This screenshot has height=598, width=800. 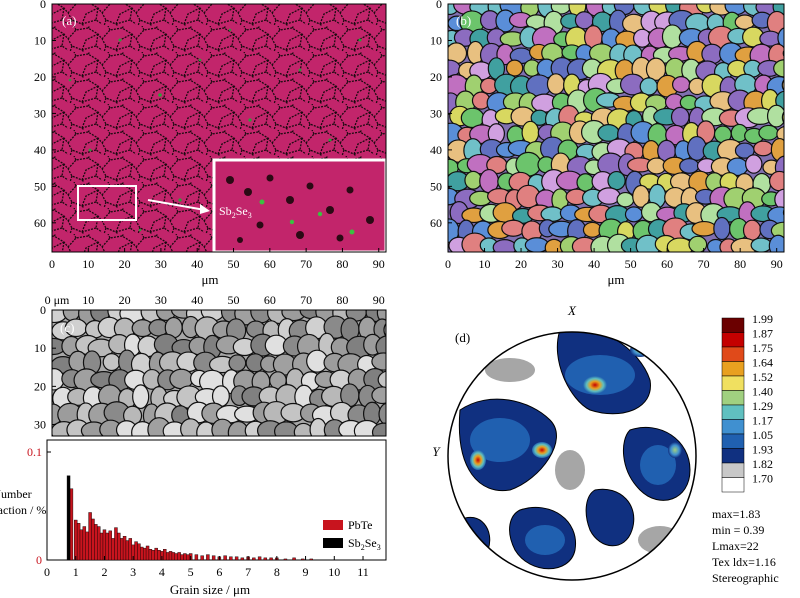 What do you see at coordinates (40, 223) in the screenshot?
I see `panel-a-ytick: 60` at bounding box center [40, 223].